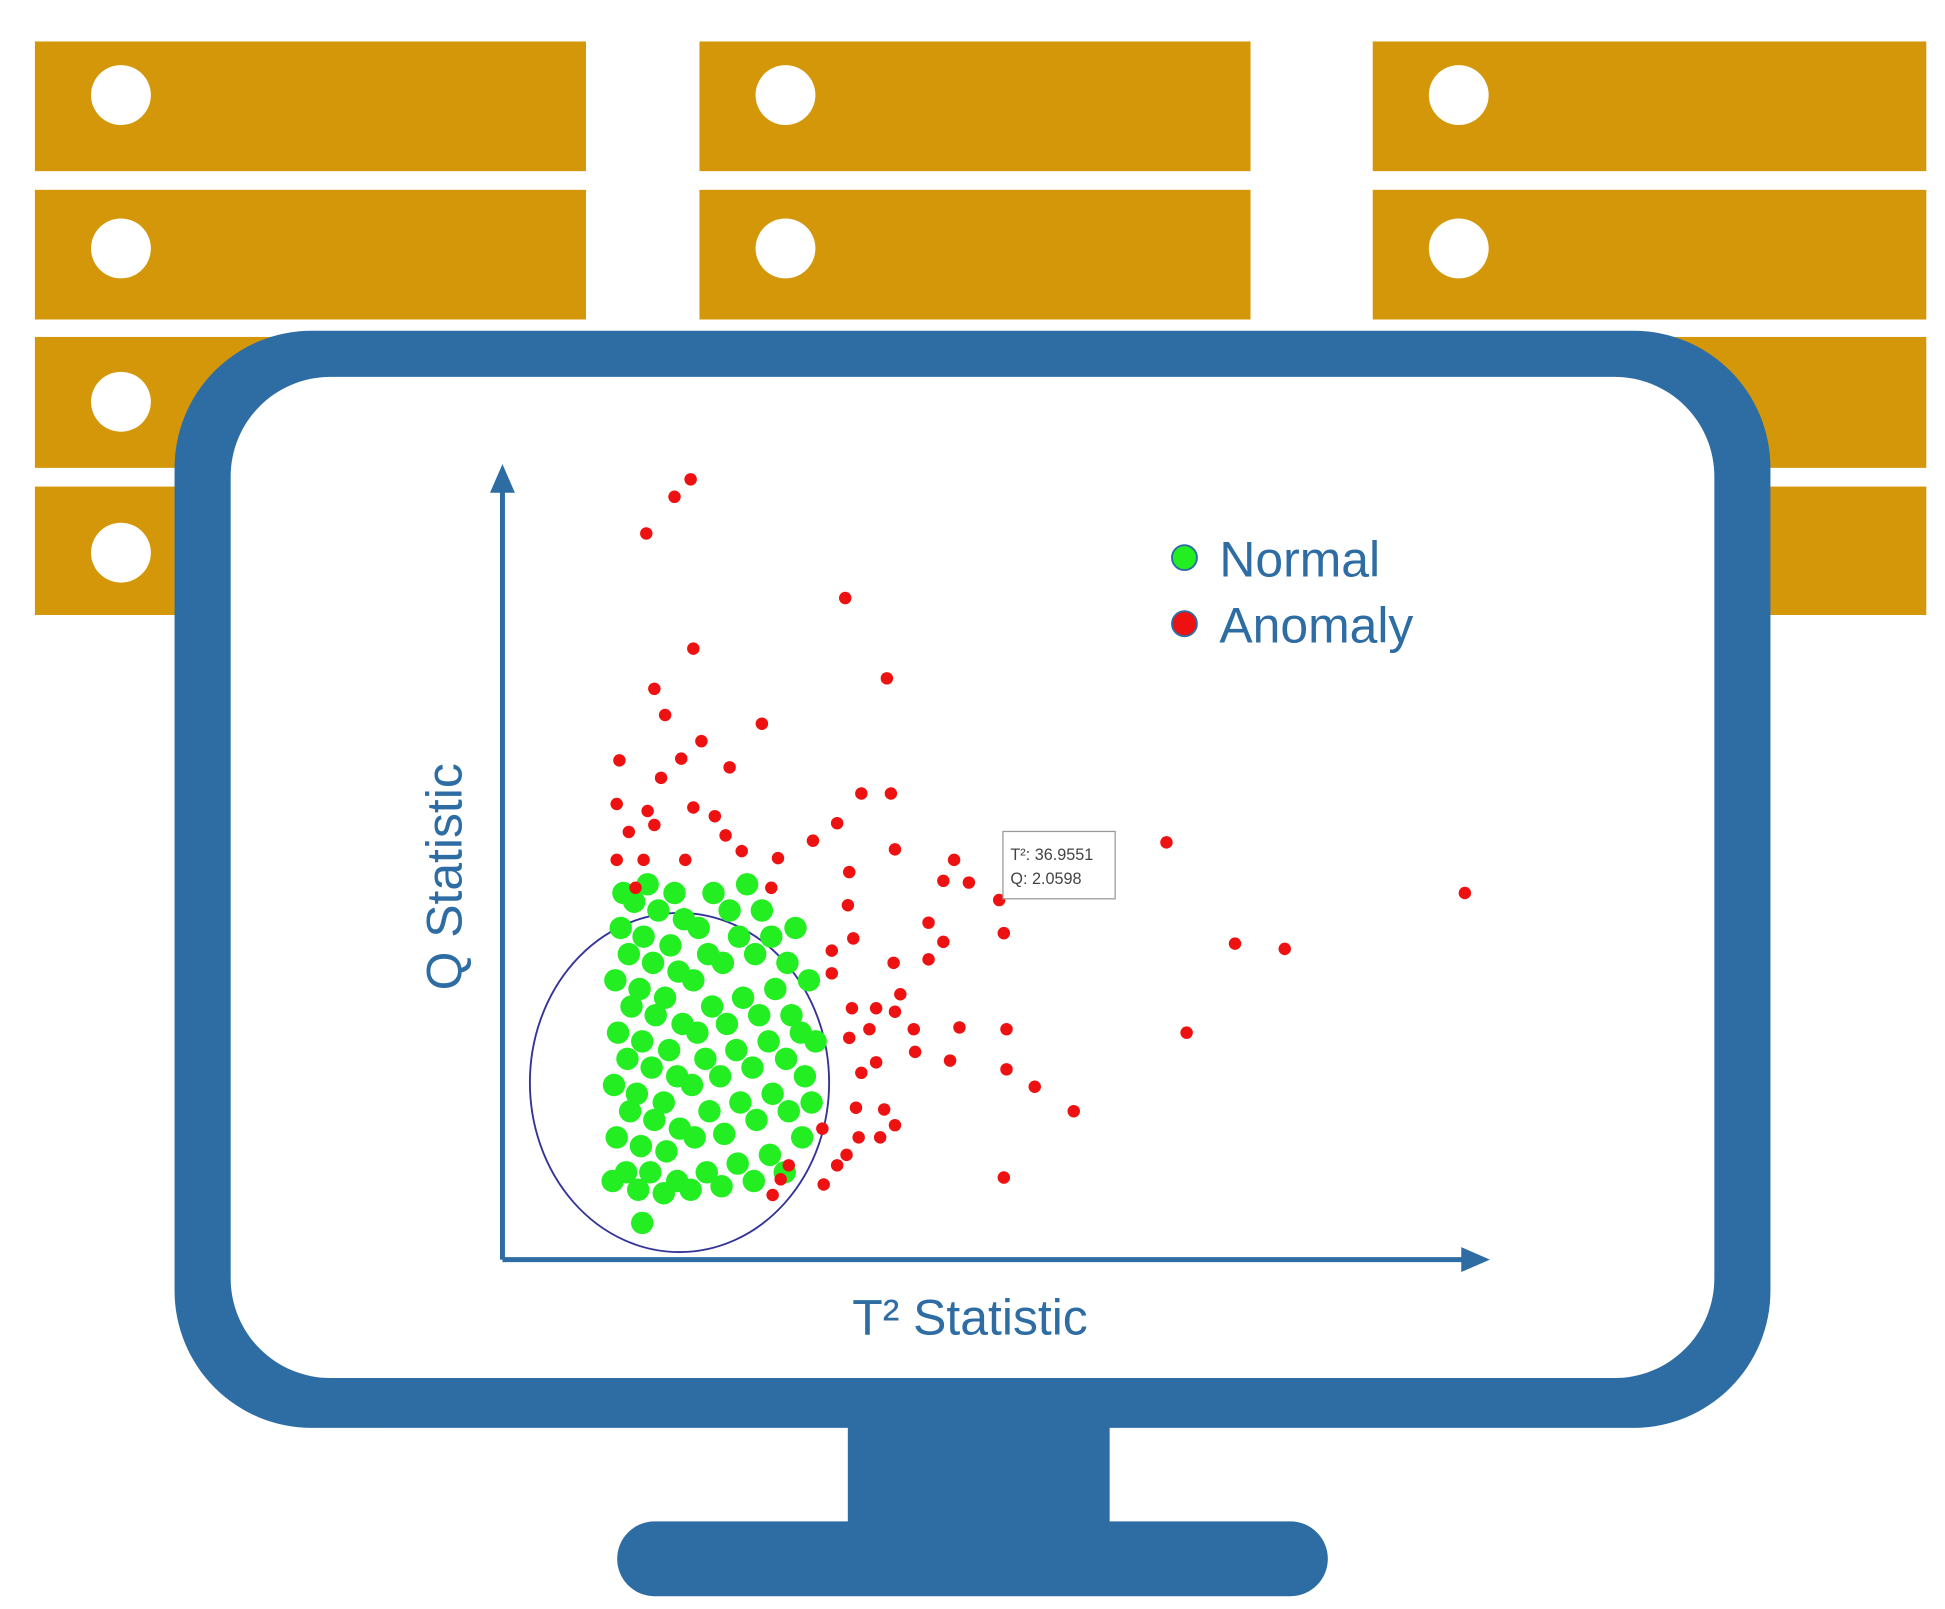 The height and width of the screenshot is (1609, 1945). Describe the element at coordinates (1020, 855) in the screenshot. I see `tooltip-label: T²:` at that location.